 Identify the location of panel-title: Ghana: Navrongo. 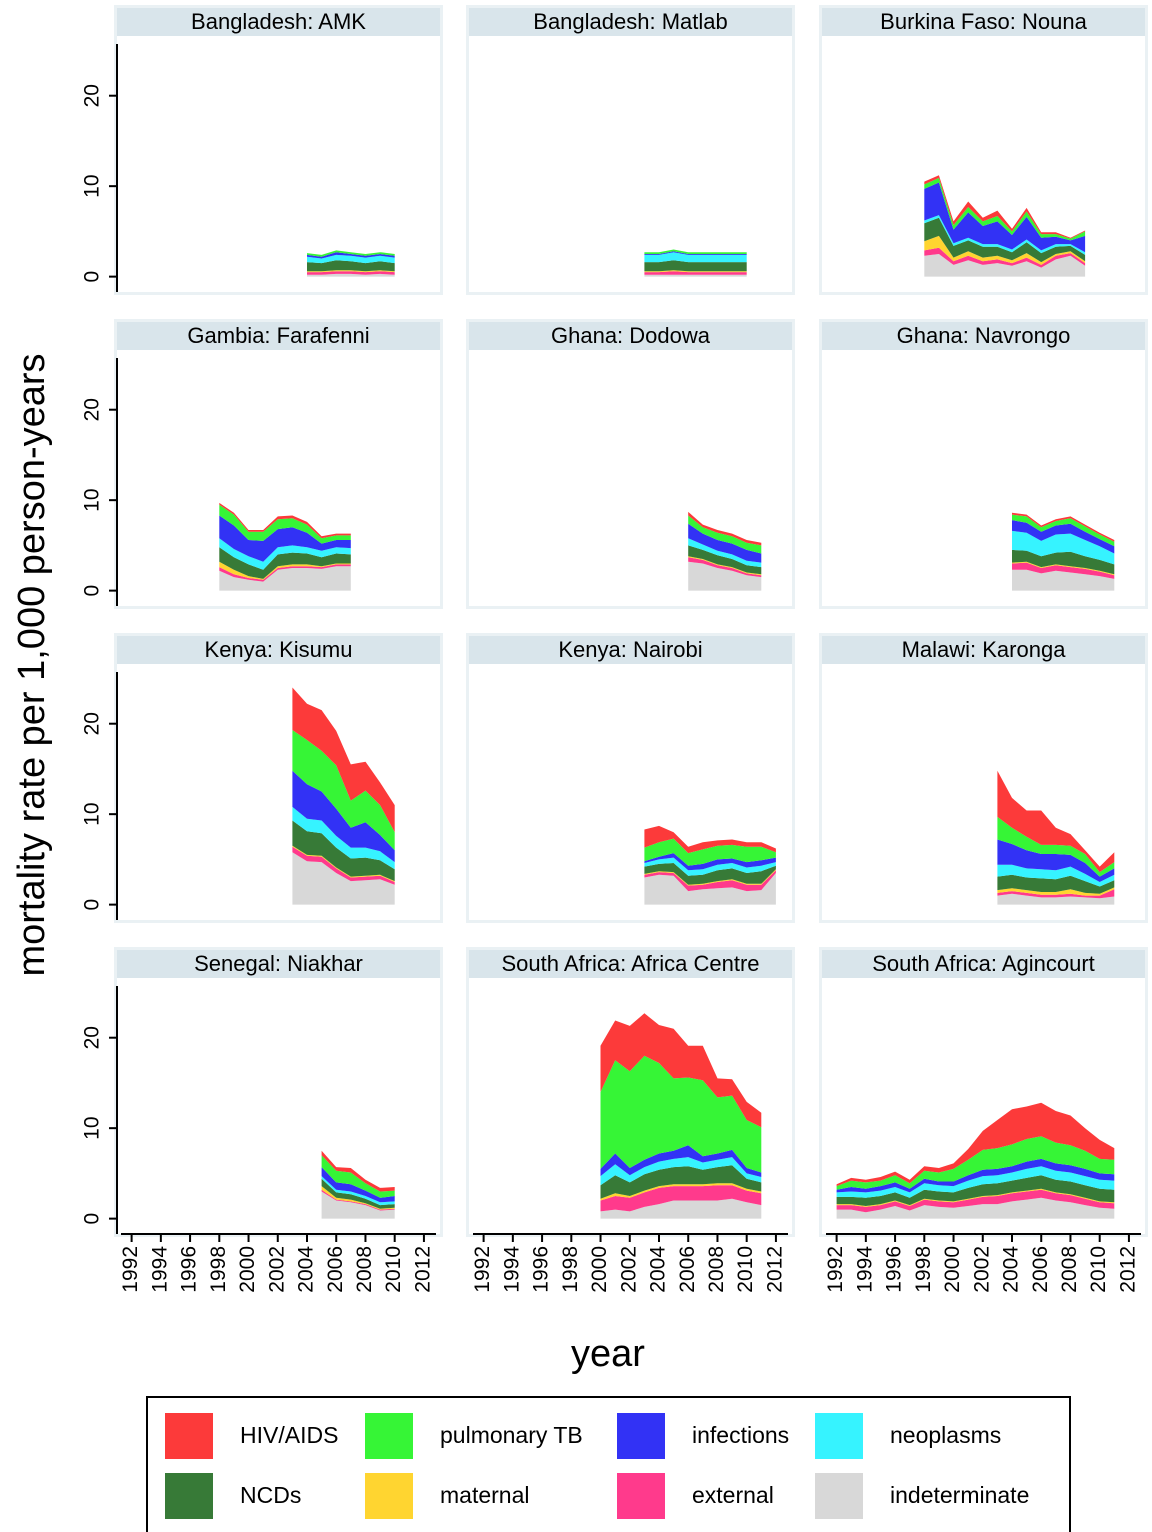
(984, 335).